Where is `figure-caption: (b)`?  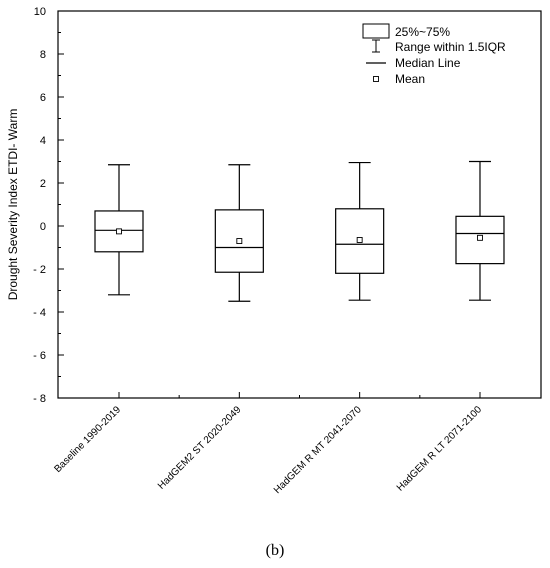
figure-caption: (b) is located at coordinates (275, 550).